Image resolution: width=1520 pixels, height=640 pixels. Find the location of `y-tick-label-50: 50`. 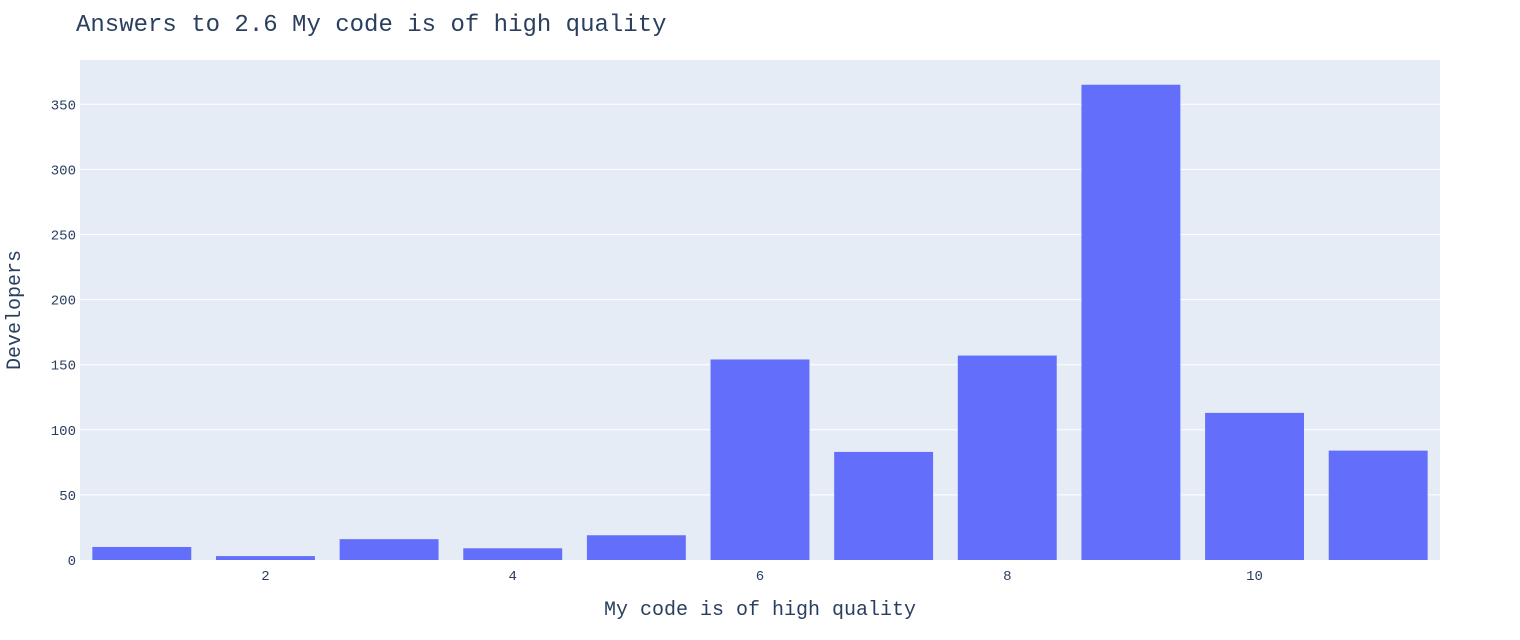

y-tick-label-50: 50 is located at coordinates (67, 497).